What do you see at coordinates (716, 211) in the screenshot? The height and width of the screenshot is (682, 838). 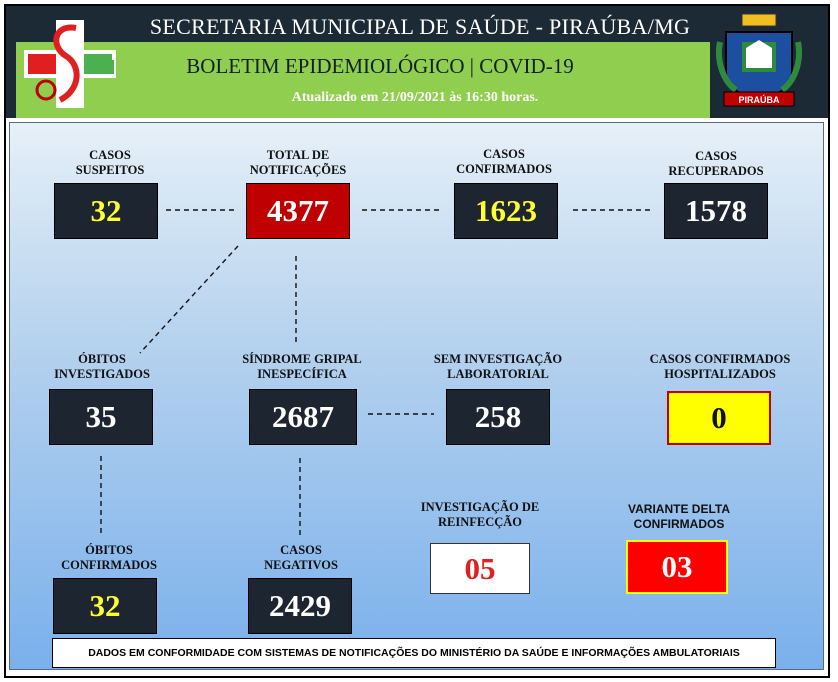 I see `value-recovered-cases: 1578` at bounding box center [716, 211].